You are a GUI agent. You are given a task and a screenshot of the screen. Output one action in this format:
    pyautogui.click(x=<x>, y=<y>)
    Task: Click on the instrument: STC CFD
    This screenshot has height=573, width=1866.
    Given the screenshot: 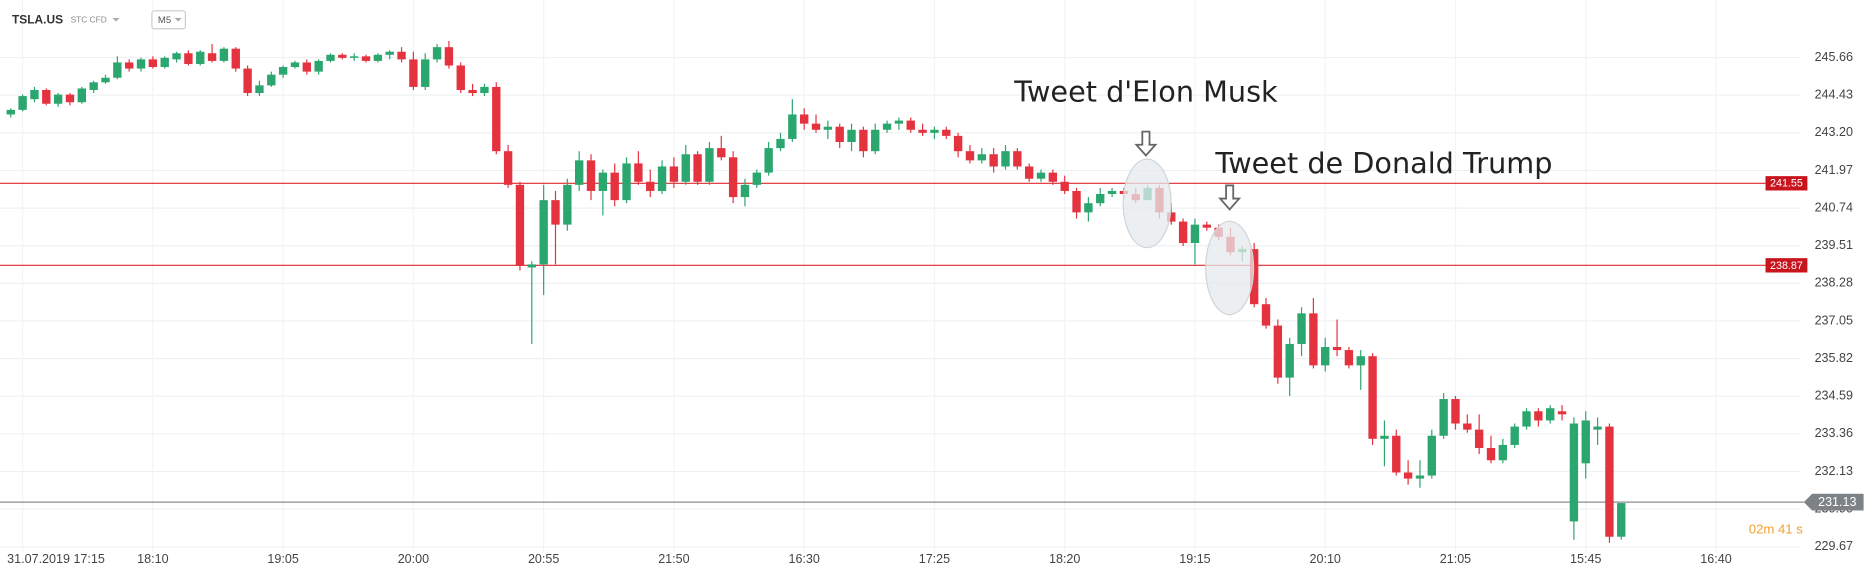 What is the action you would take?
    pyautogui.click(x=89, y=20)
    